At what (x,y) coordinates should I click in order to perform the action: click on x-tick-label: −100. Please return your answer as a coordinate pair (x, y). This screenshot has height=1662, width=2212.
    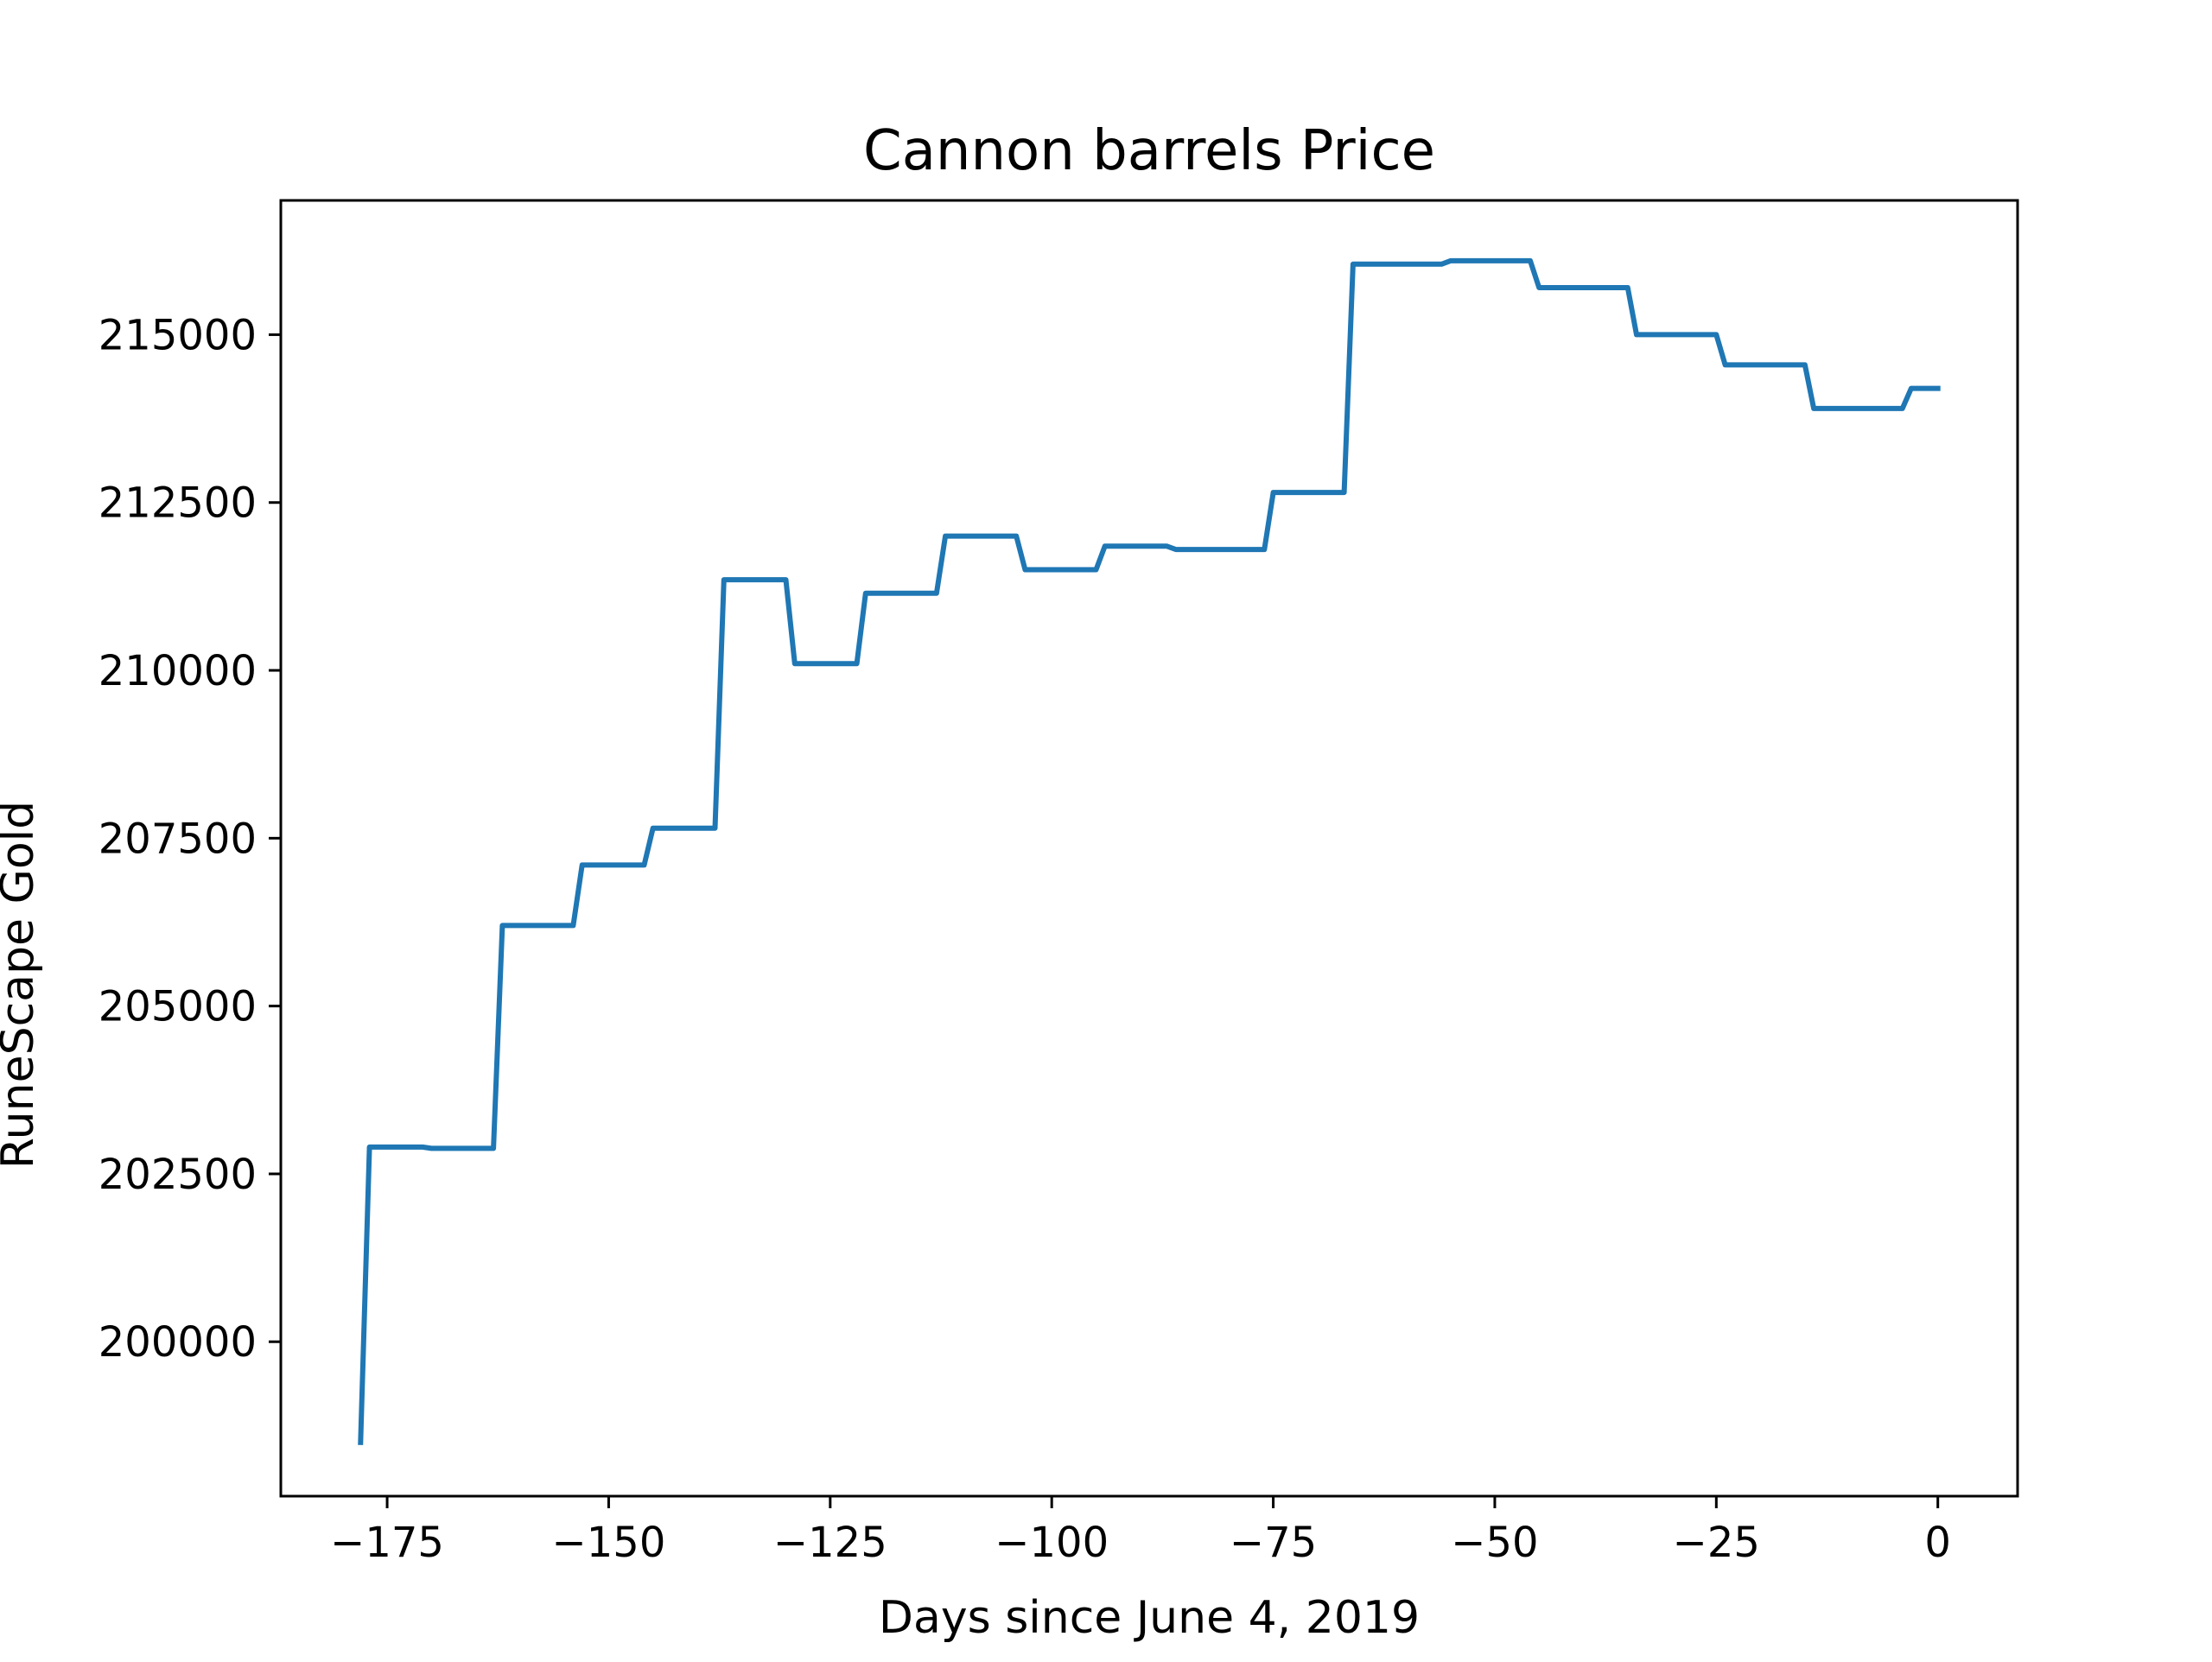
    Looking at the image, I should click on (1052, 1543).